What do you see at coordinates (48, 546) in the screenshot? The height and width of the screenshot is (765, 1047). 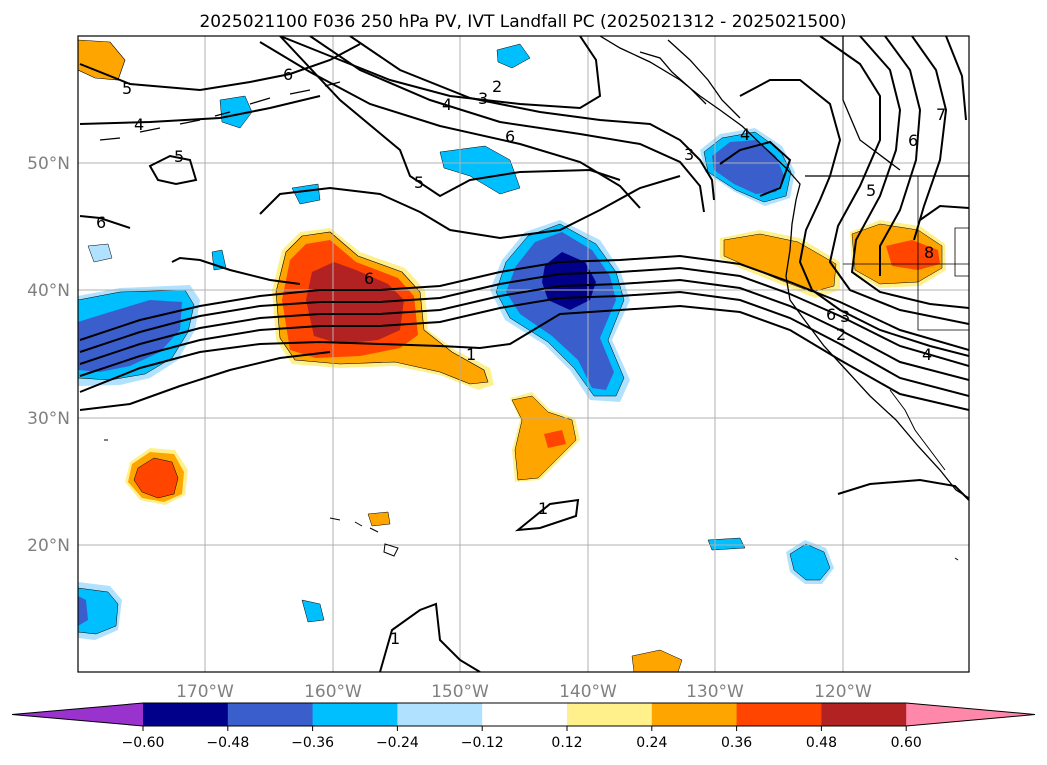 I see `lat-label-20n: 20°N` at bounding box center [48, 546].